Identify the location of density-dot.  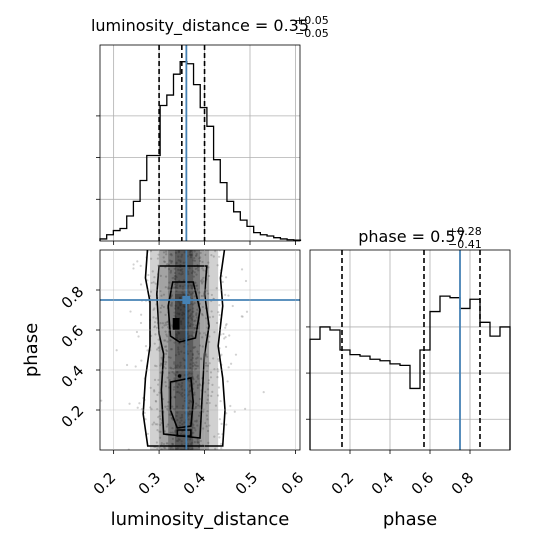
(179, 376).